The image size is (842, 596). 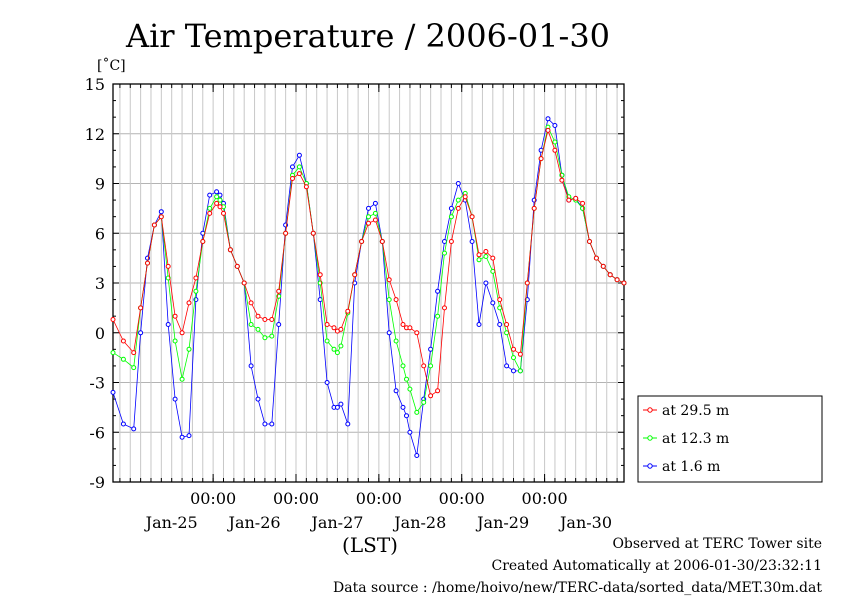 I want to click on x-tick-date-label: Jan-27, so click(x=336, y=522).